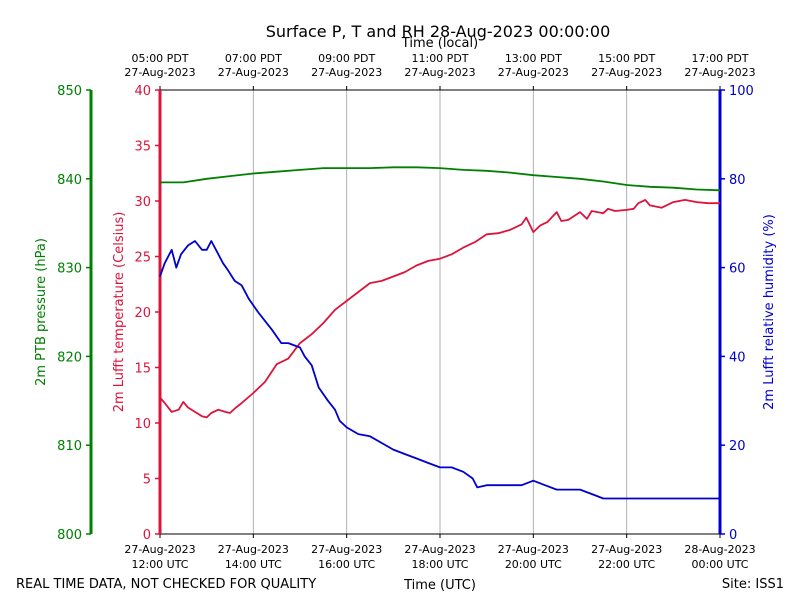  What do you see at coordinates (41, 312) in the screenshot?
I see `pressure-axis-label: 2m PTB pressure (hPa)` at bounding box center [41, 312].